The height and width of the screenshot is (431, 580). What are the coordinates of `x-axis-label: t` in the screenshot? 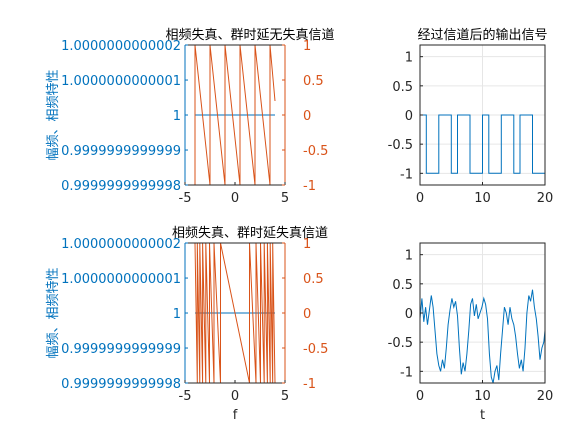 It's located at (482, 415).